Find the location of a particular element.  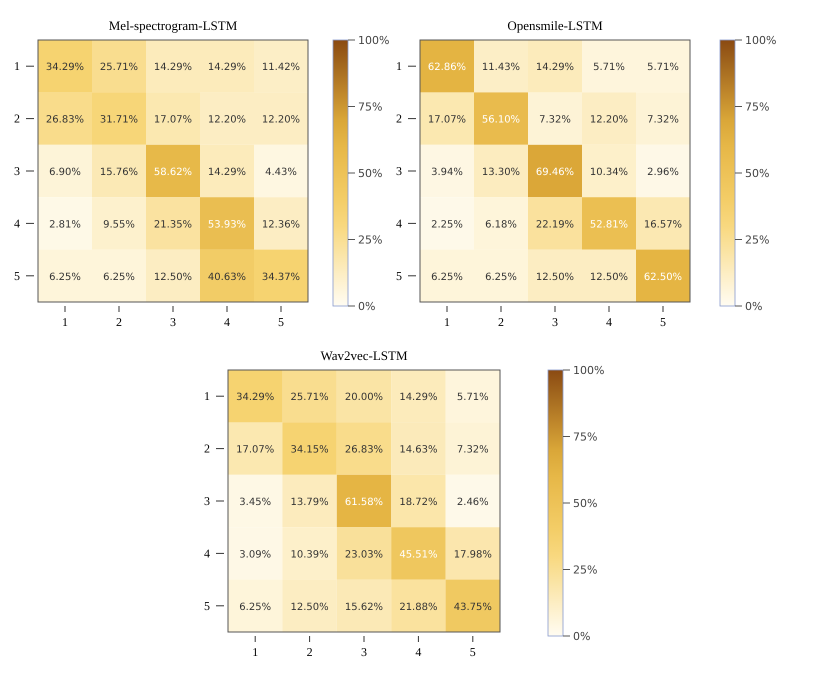

data-label: 17.98% is located at coordinates (473, 554).